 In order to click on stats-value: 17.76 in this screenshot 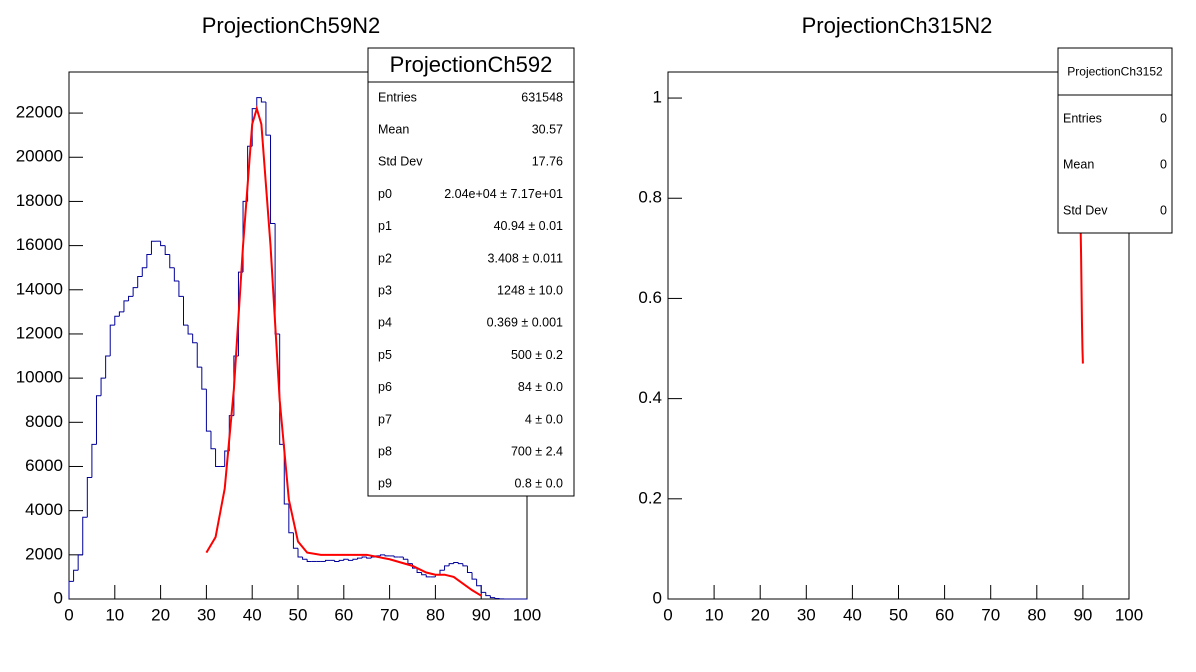, I will do `click(547, 162)`.